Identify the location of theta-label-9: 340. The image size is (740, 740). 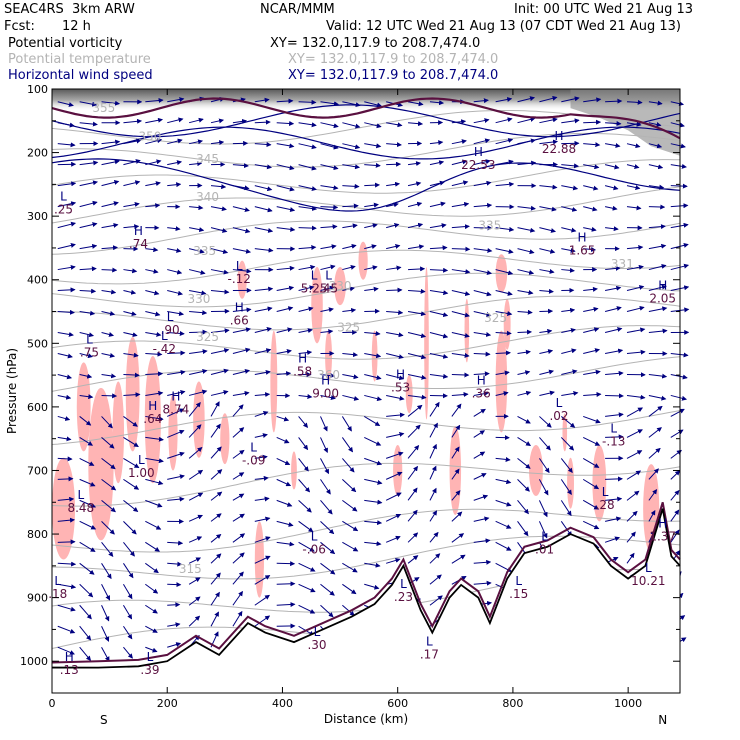
(207, 197).